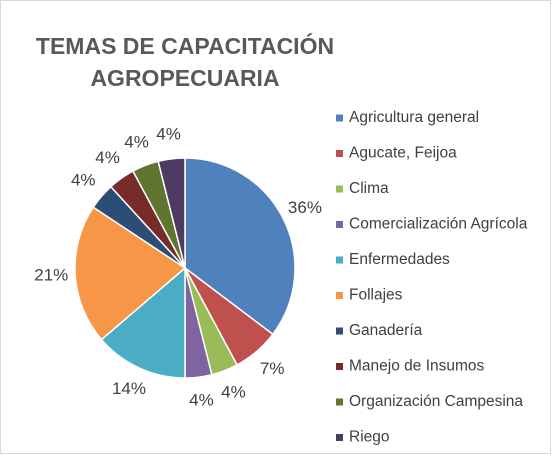 Image resolution: width=552 pixels, height=460 pixels. I want to click on legend-label: Riego, so click(369, 437).